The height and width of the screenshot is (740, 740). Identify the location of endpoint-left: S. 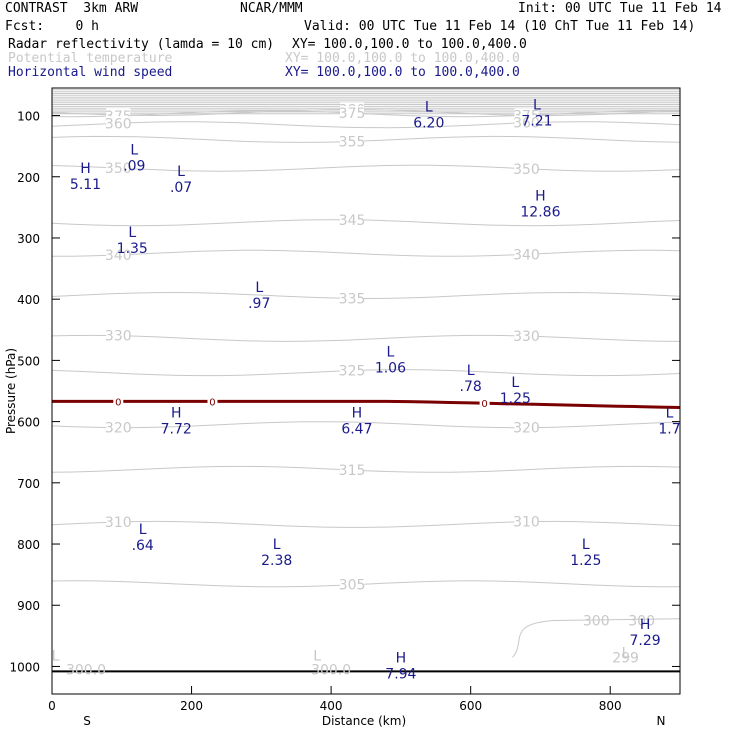
(87, 721).